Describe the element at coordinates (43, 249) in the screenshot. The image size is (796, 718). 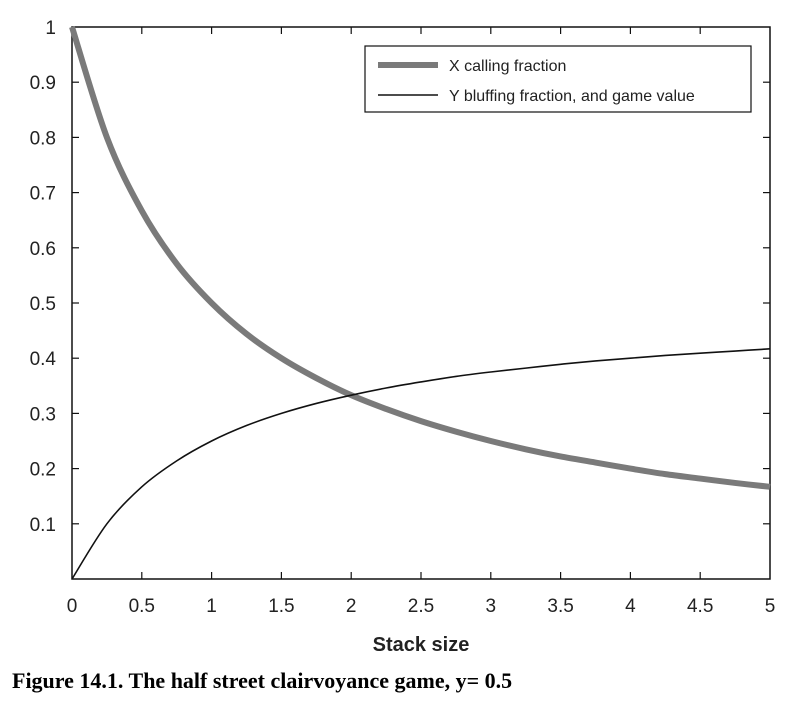
I see `y-tick-label: 0.6` at that location.